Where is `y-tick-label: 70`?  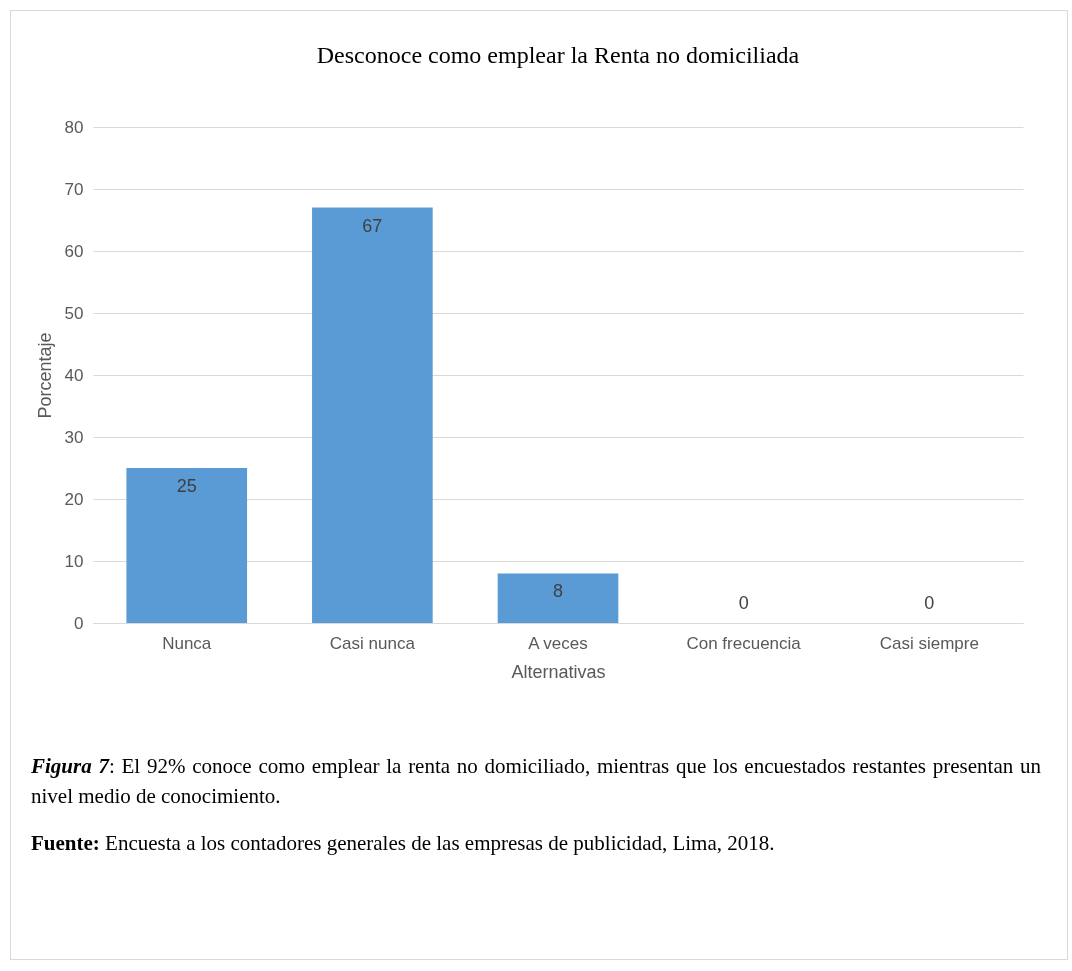
y-tick-label: 70 is located at coordinates (74, 189).